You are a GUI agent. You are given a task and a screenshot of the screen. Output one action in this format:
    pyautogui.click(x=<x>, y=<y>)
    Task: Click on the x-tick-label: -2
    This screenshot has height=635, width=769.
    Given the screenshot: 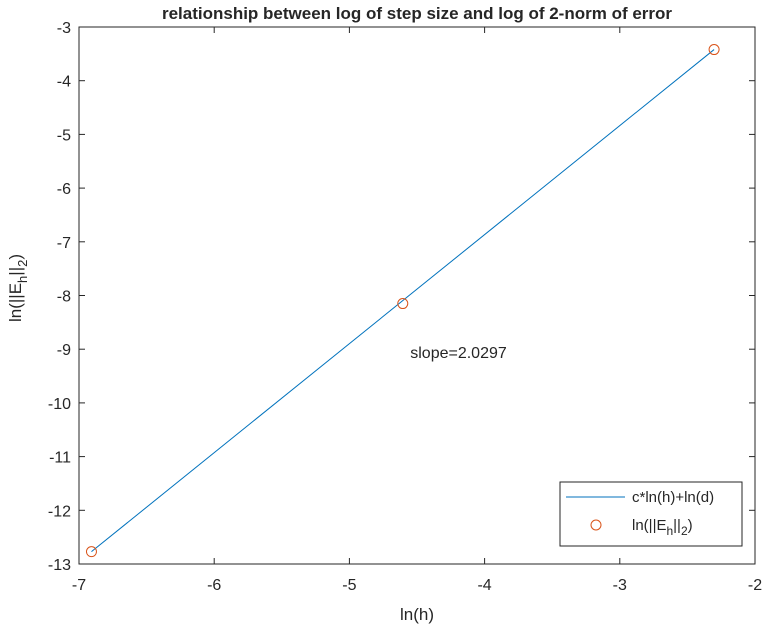 What is the action you would take?
    pyautogui.click(x=755, y=585)
    